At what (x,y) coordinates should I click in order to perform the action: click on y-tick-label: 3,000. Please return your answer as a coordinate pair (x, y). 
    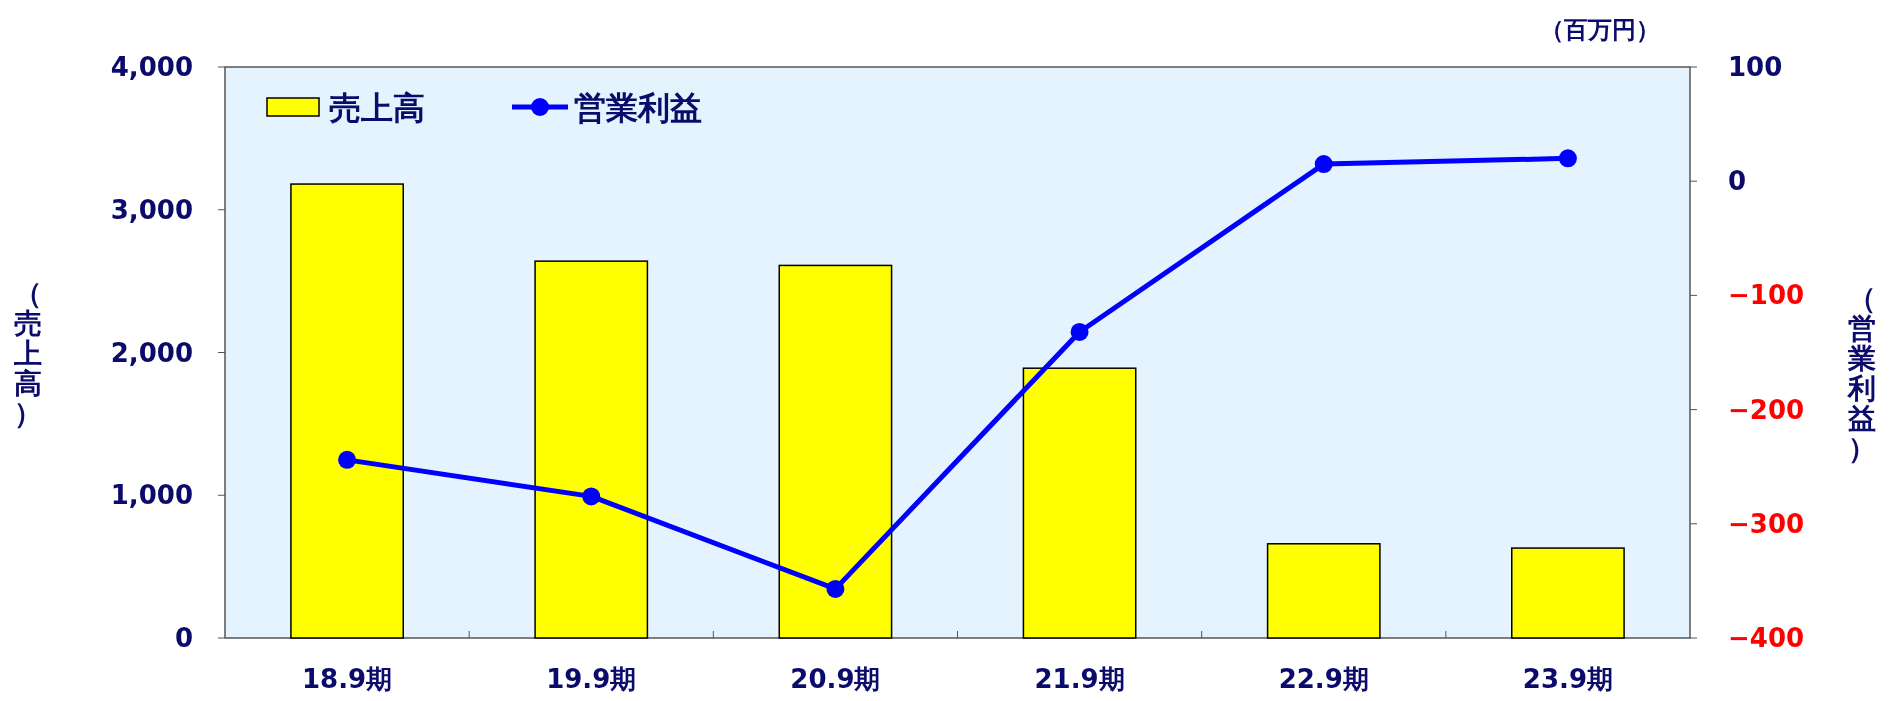
    Looking at the image, I should click on (151, 209).